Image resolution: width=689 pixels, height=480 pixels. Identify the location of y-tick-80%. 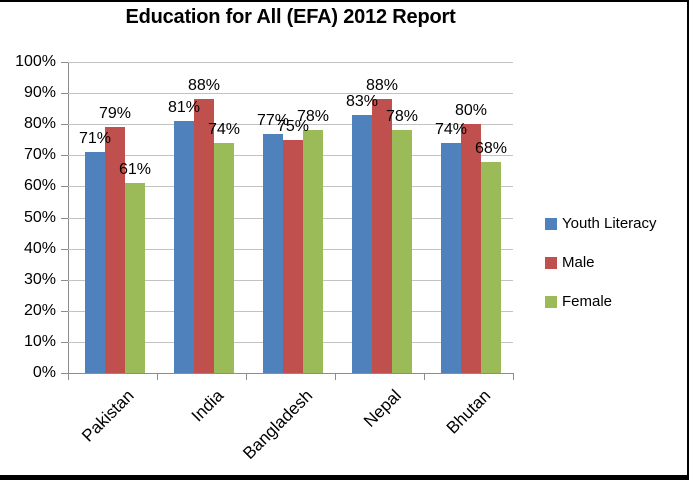
(64, 125).